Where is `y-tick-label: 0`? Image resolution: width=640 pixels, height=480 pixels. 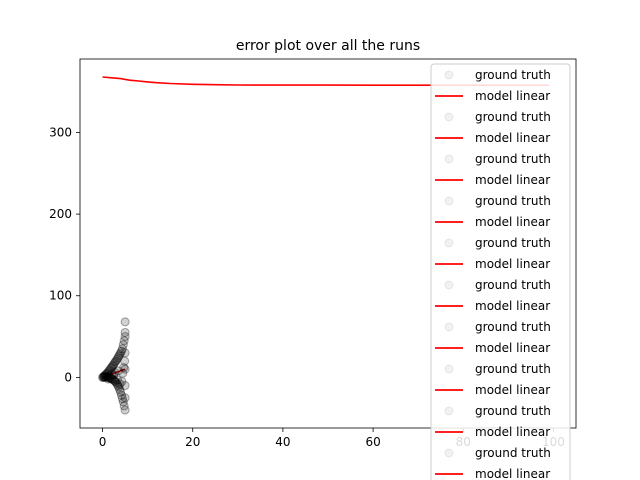
y-tick-label: 0 is located at coordinates (68, 377).